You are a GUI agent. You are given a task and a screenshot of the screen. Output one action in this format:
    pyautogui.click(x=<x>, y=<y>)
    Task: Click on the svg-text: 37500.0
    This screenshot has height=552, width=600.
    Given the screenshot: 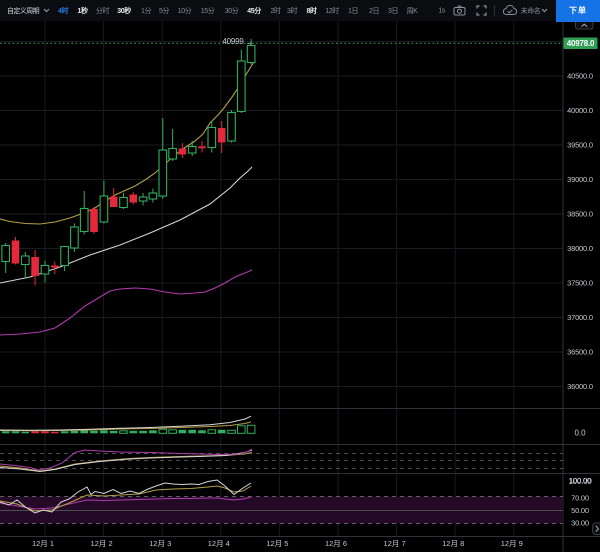 What is the action you would take?
    pyautogui.click(x=580, y=283)
    